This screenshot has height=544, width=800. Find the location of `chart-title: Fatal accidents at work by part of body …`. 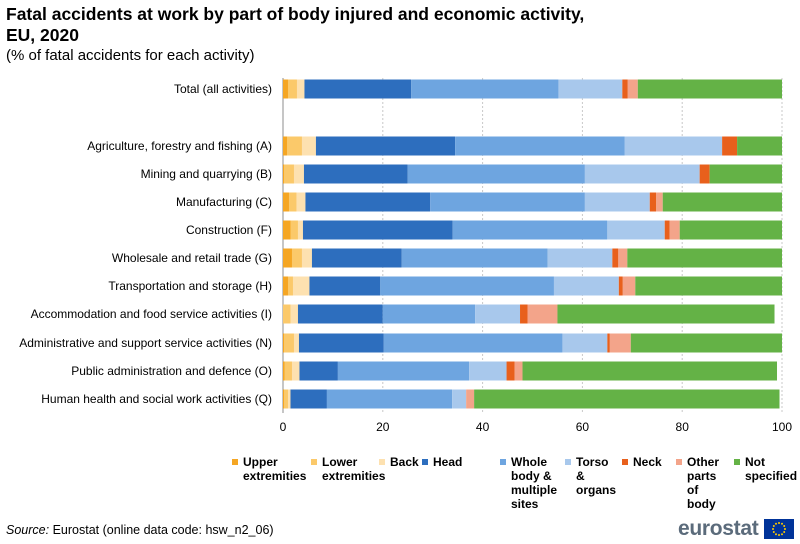

chart-title: Fatal accidents at work by part of body … is located at coordinates (295, 24).